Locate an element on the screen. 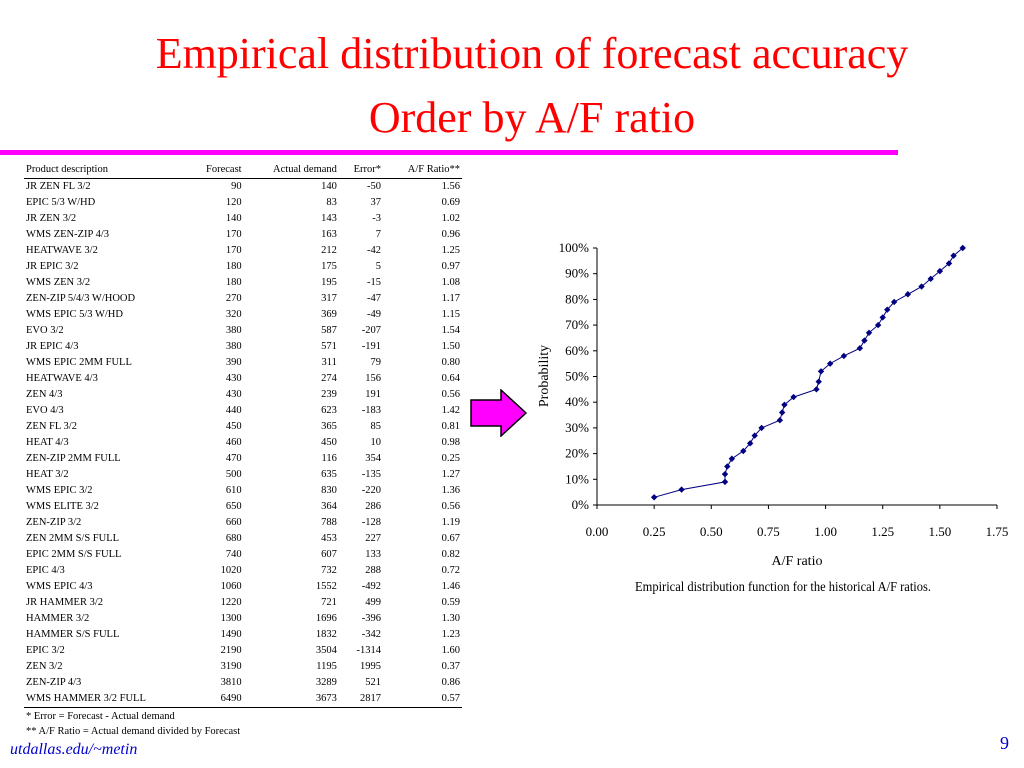 The width and height of the screenshot is (1024, 768). cell-forecast: 470 is located at coordinates (233, 458).